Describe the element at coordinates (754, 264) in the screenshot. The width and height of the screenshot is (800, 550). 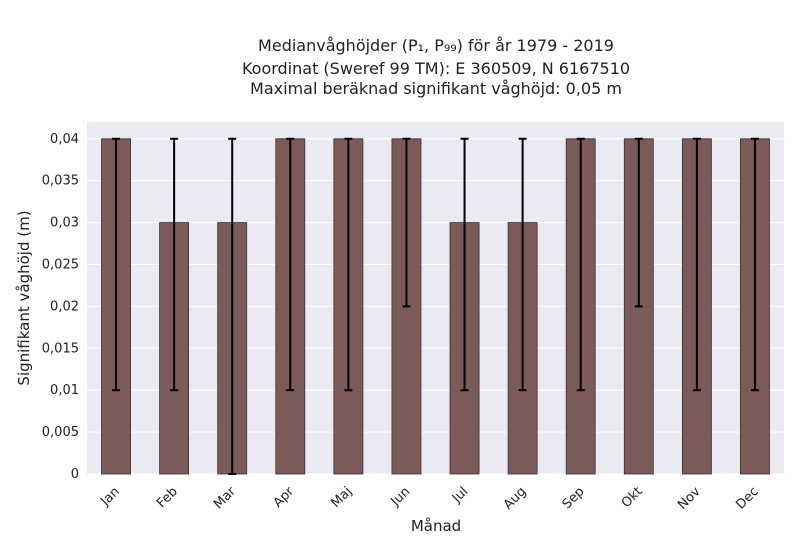
I see `error-bar-dec` at that location.